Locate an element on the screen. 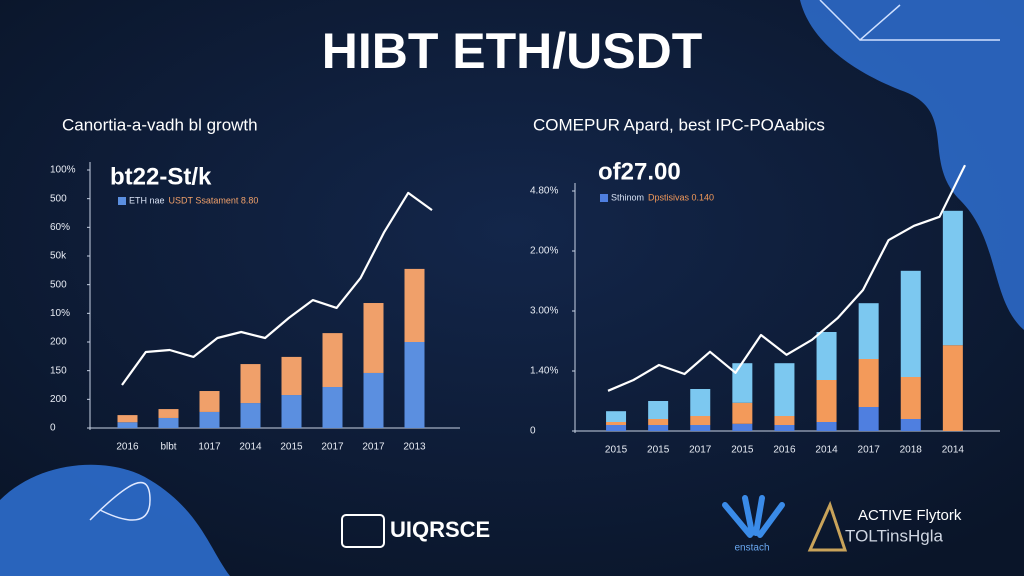  x-tick-label: 1017 is located at coordinates (209, 447).